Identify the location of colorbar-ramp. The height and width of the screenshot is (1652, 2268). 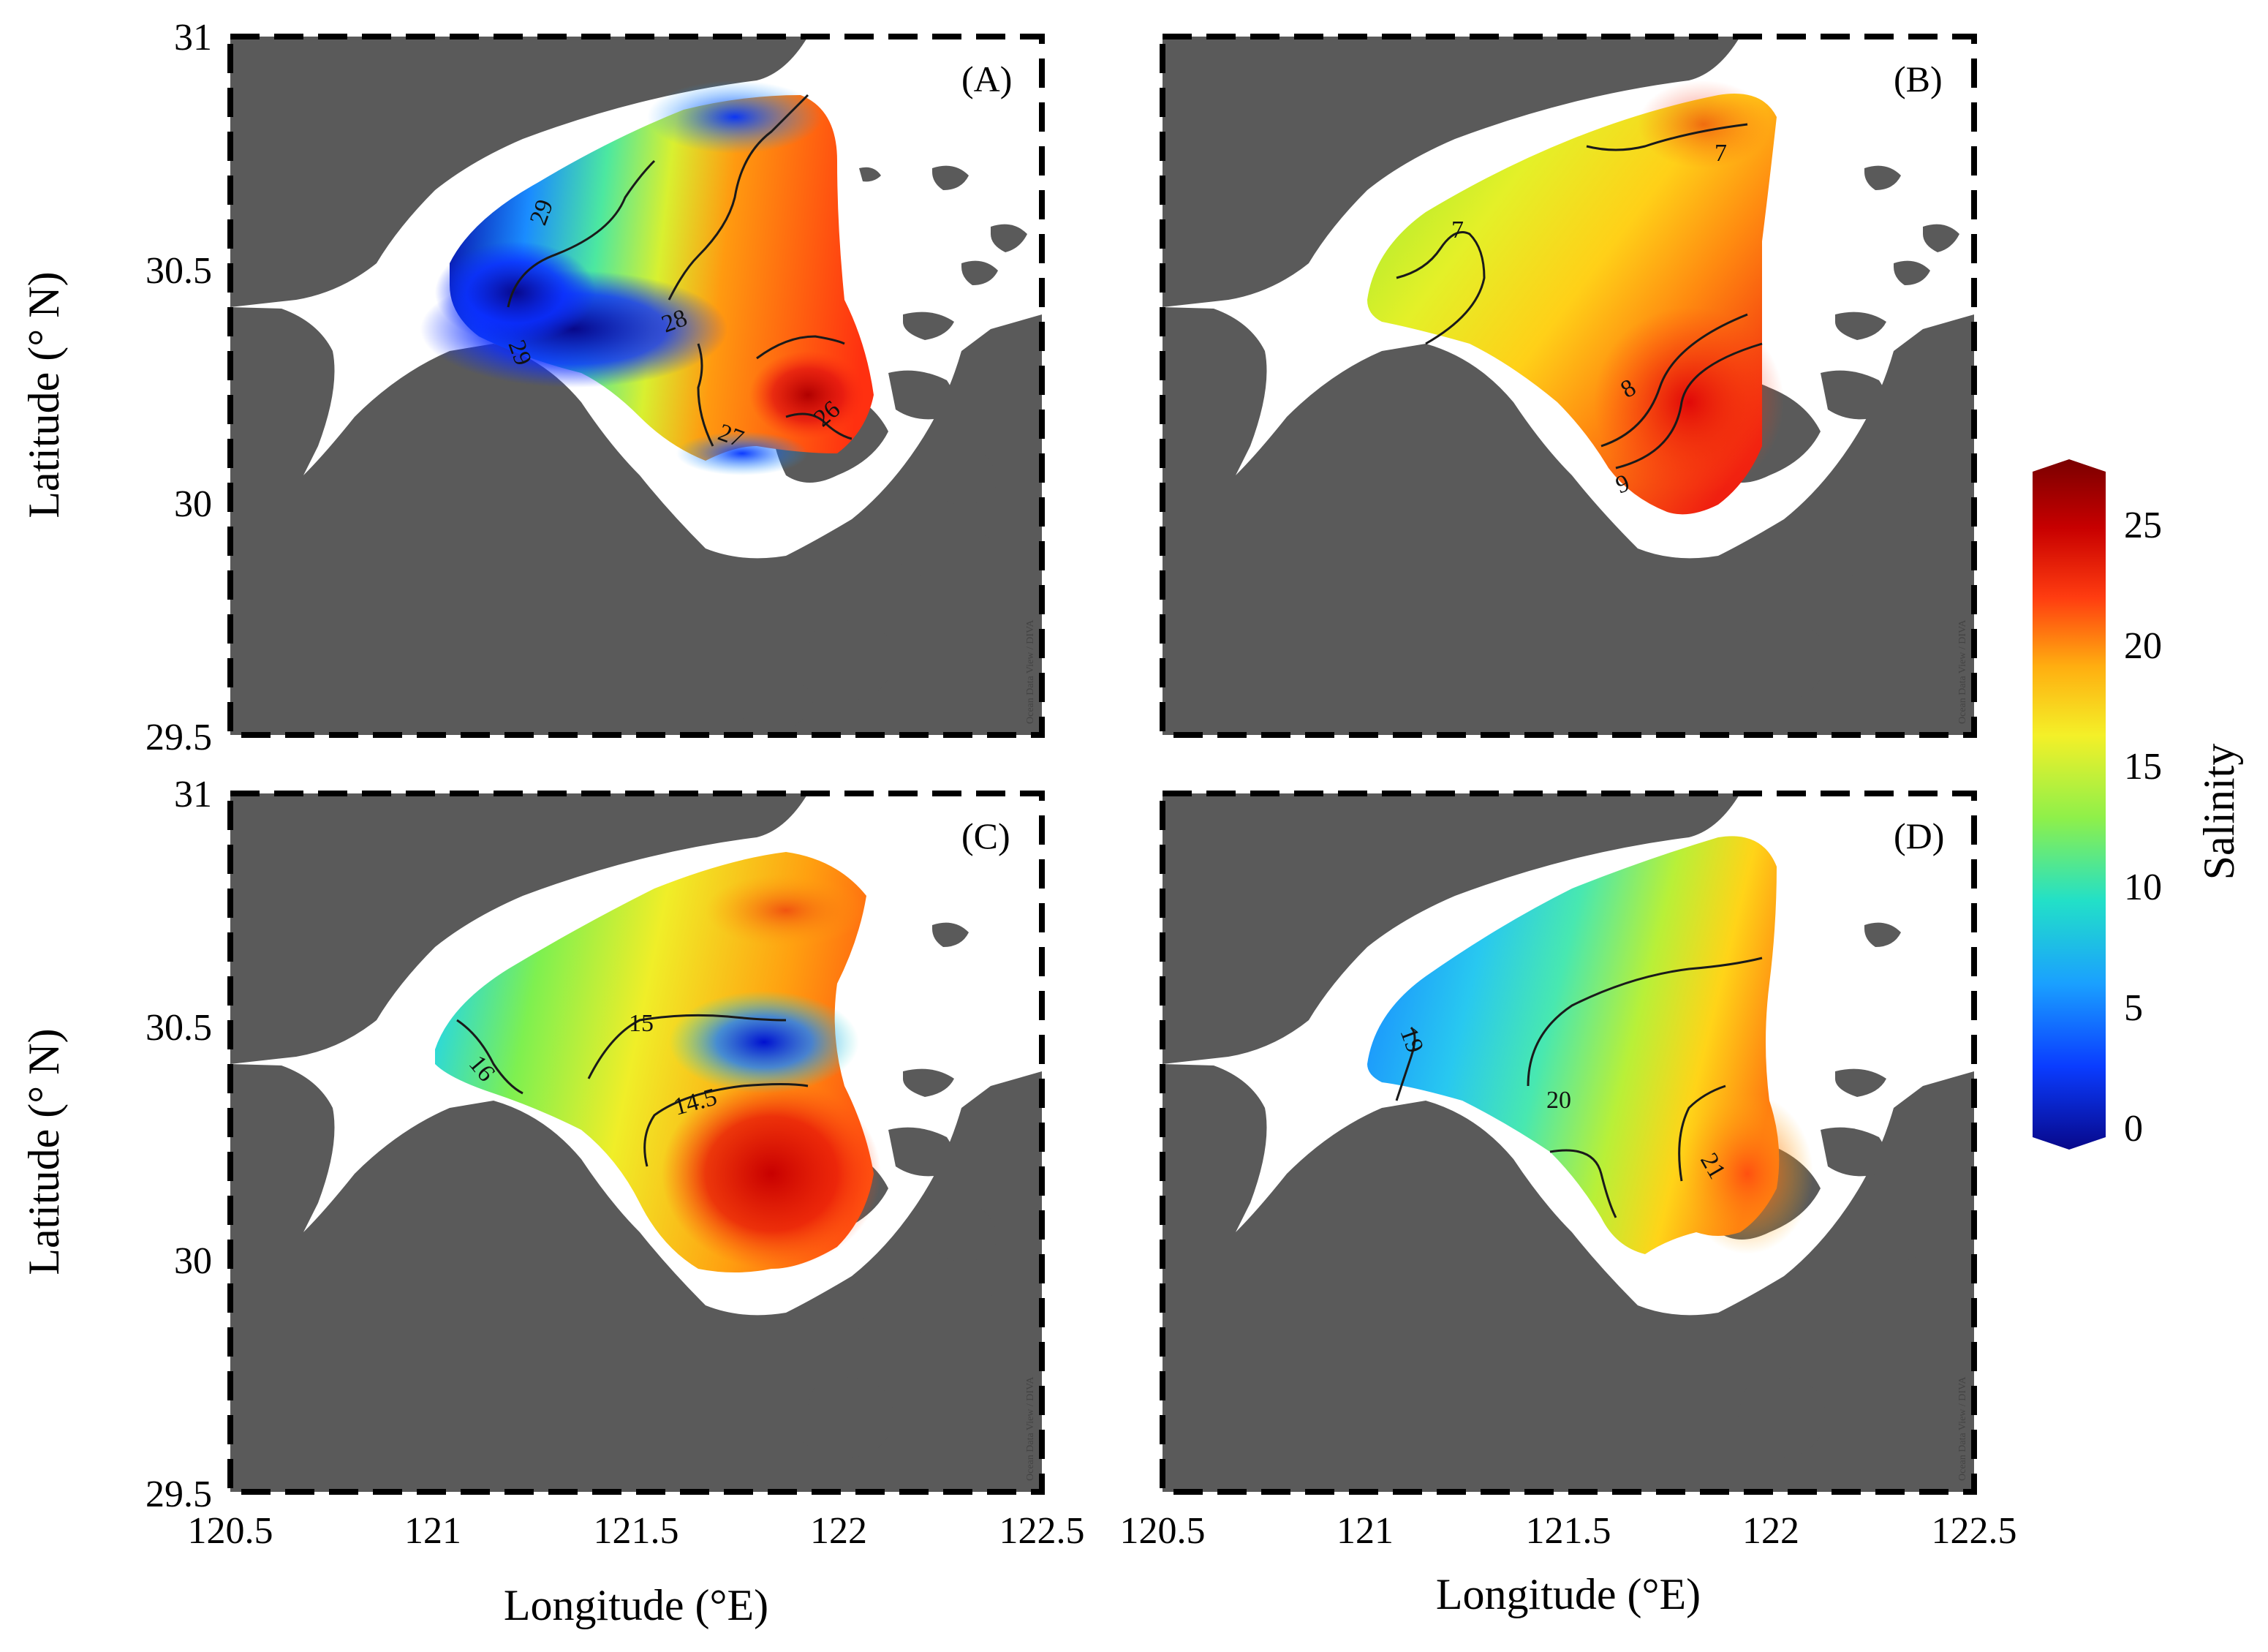
(2069, 805).